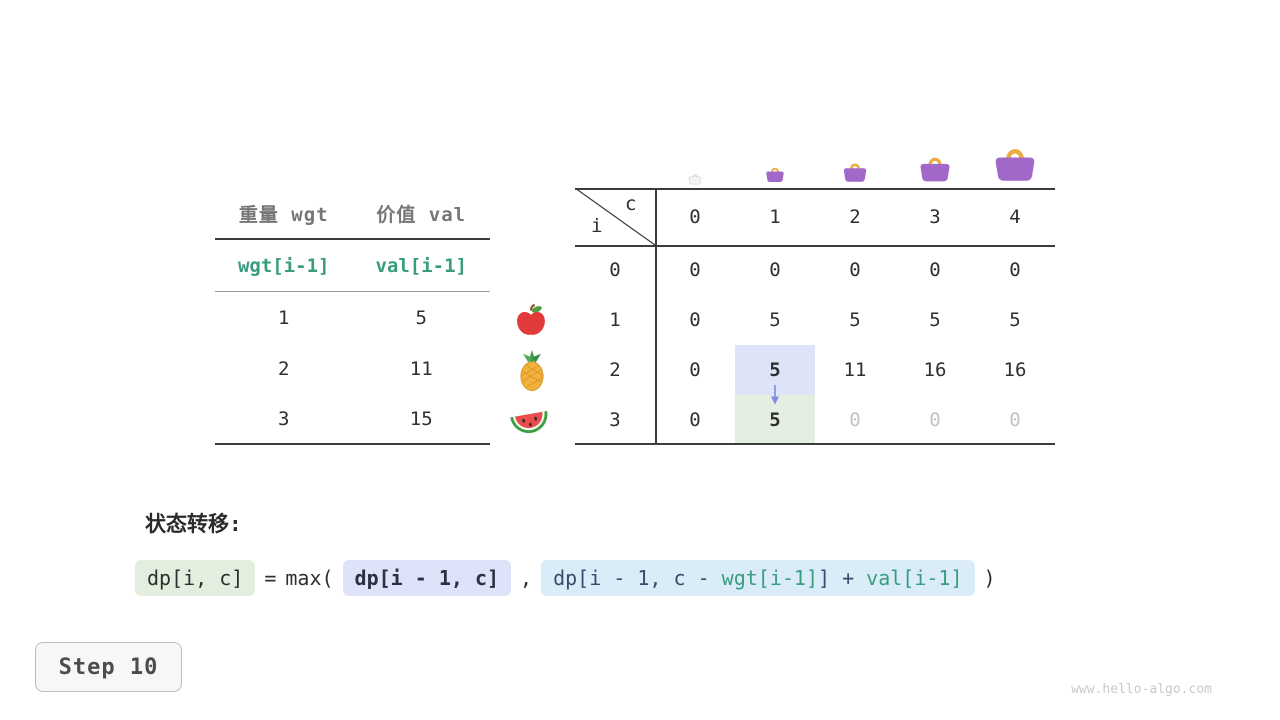 Image resolution: width=1280 pixels, height=720 pixels. What do you see at coordinates (656, 316) in the screenshot?
I see `dp-table-vertical-rule` at bounding box center [656, 316].